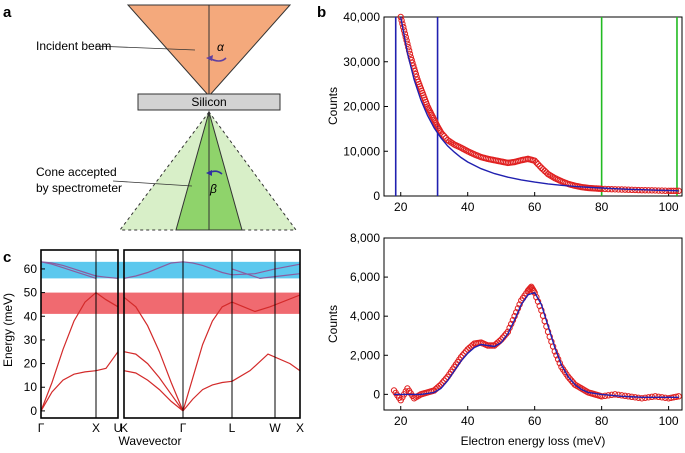  I want to click on y-tick-label: 10,000, so click(361, 151).